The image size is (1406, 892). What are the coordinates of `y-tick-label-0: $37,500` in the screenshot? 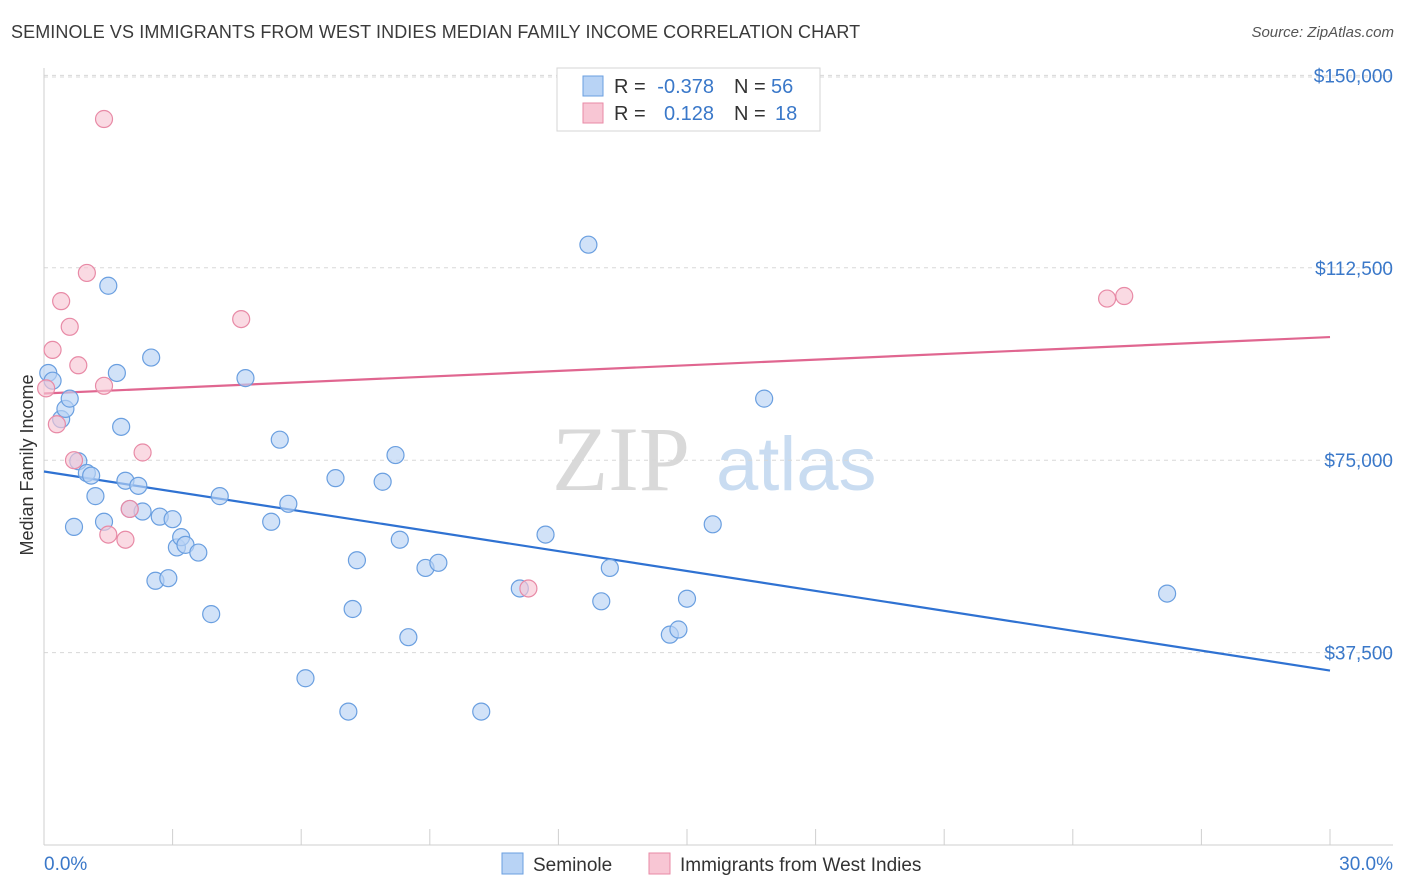 It's located at (1358, 654).